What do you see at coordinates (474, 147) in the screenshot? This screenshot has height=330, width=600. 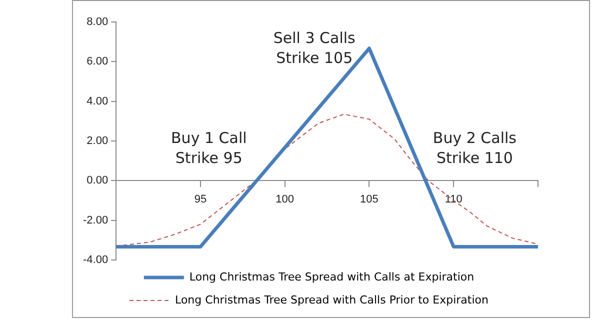 I see `annotation: Buy 2 Calls Strike 110` at bounding box center [474, 147].